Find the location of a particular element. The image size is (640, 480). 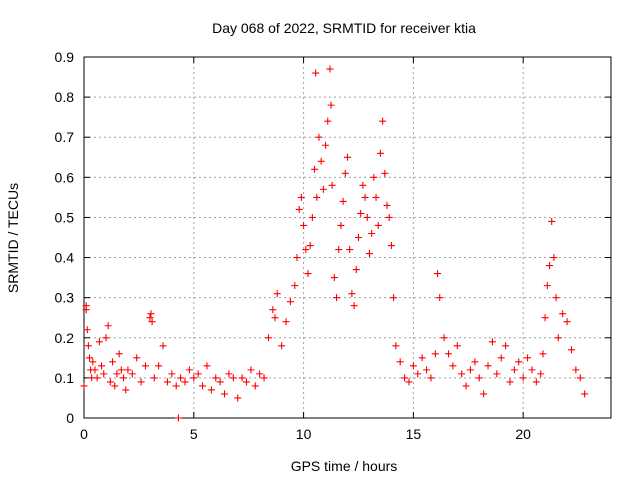

y-tick-label: 0 is located at coordinates (70, 418).